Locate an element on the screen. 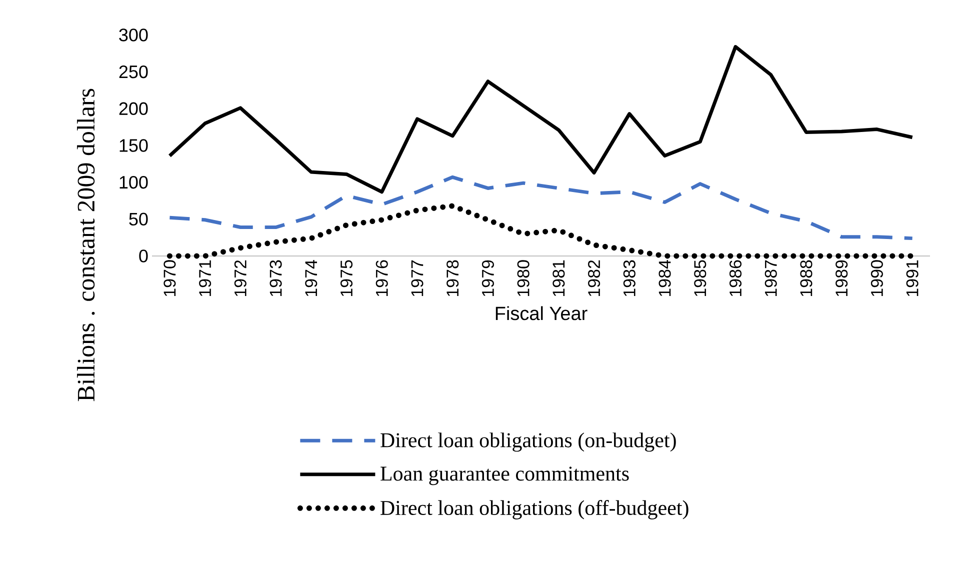 The height and width of the screenshot is (577, 956). legend-label: Direct loan obligations (on-budget) is located at coordinates (528, 442).